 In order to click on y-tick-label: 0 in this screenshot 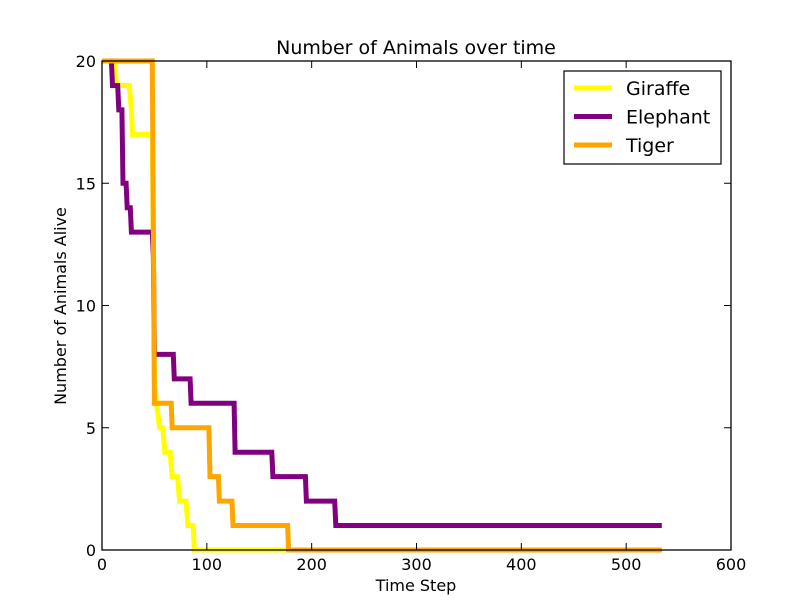, I will do `click(91, 550)`.